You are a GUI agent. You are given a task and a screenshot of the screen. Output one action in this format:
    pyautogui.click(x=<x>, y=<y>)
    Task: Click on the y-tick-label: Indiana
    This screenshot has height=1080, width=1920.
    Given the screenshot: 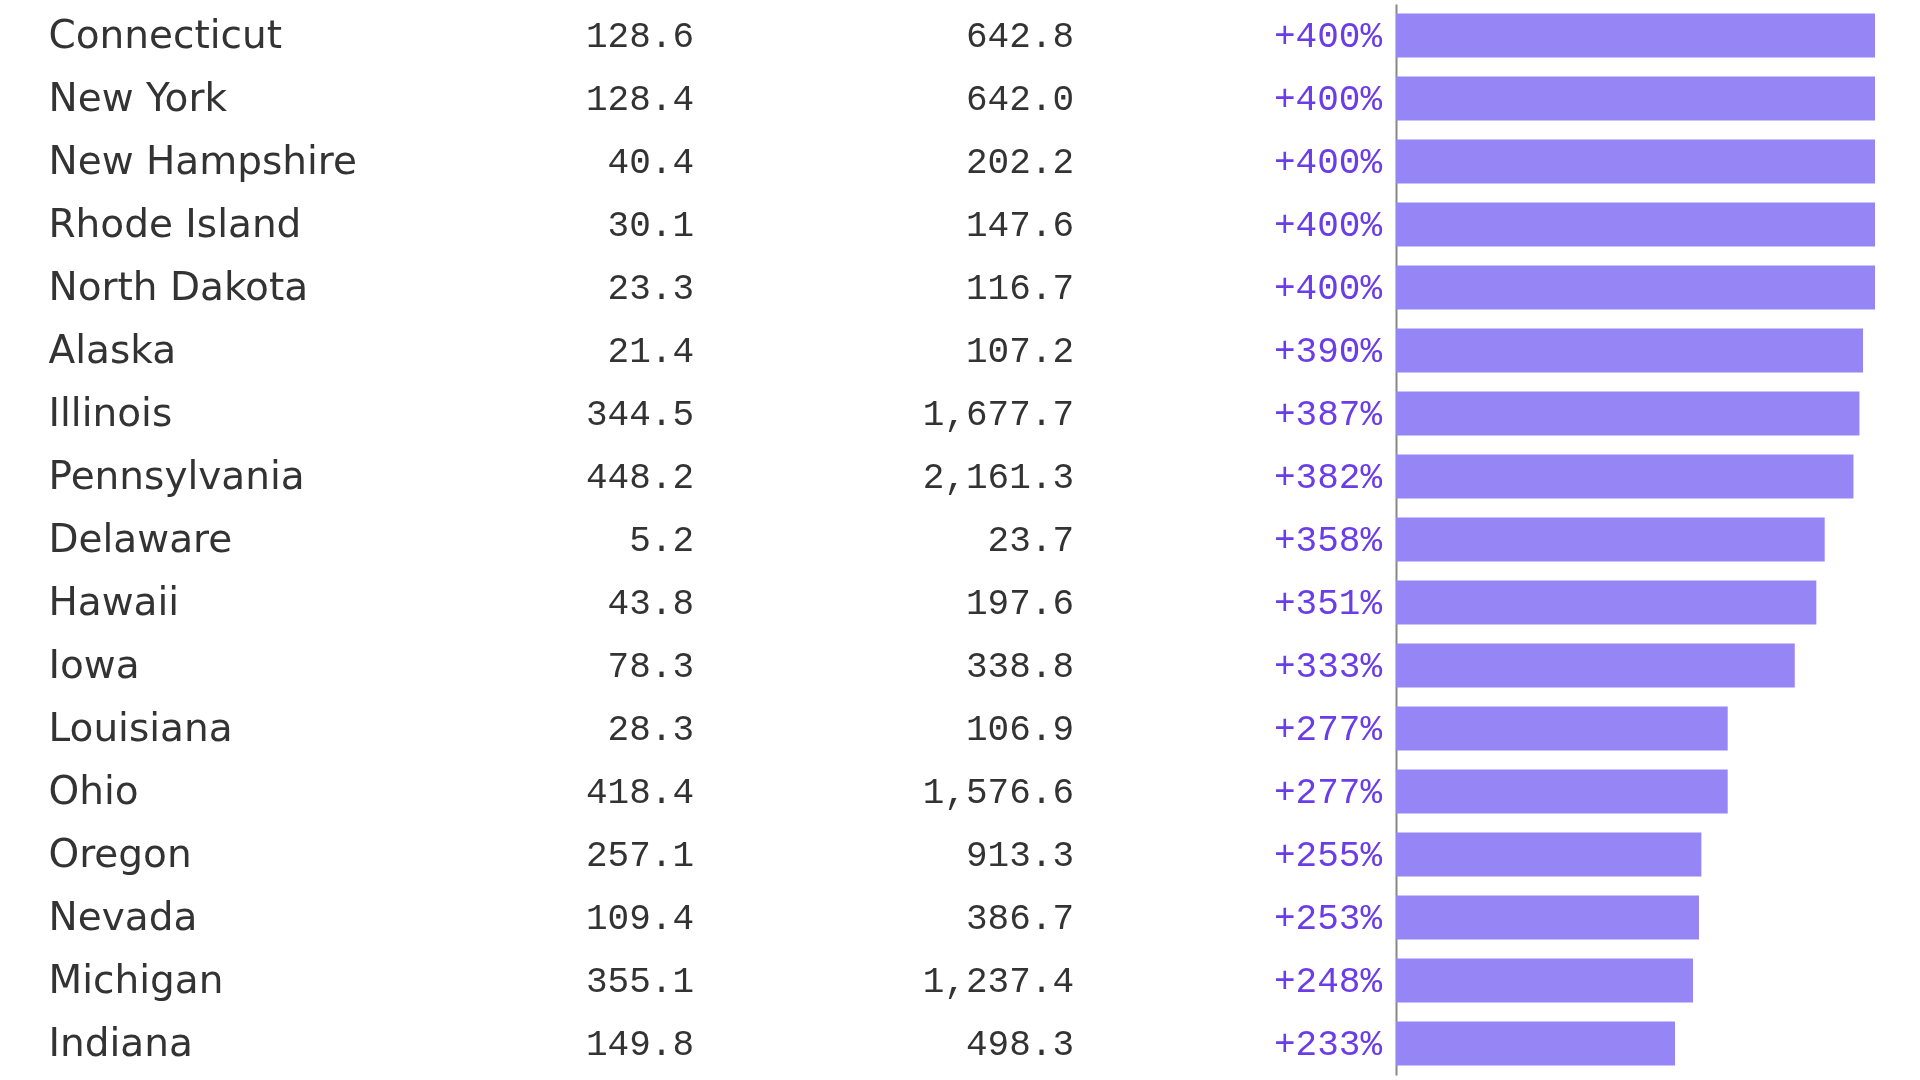 What is the action you would take?
    pyautogui.click(x=120, y=1042)
    